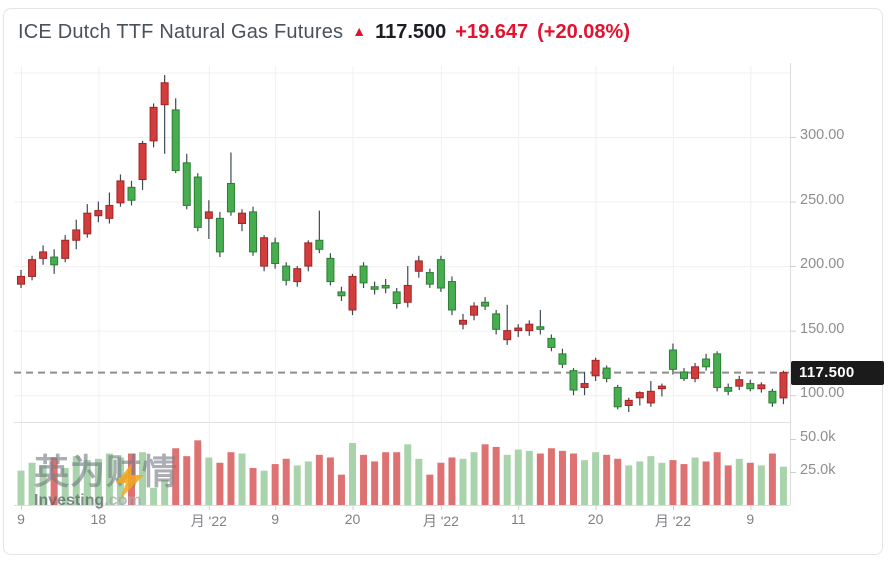 This screenshot has height=565, width=888. Describe the element at coordinates (492, 31) in the screenshot. I see `price-change: +19.647` at that location.